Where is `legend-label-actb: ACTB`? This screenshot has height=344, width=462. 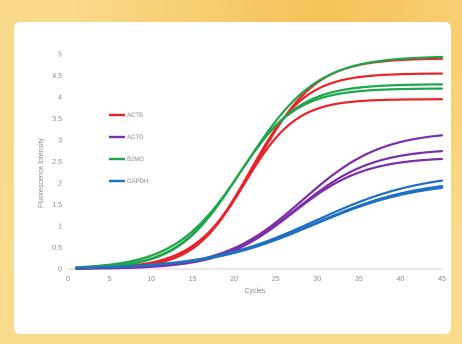
legend-label-actb: ACTB is located at coordinates (135, 116).